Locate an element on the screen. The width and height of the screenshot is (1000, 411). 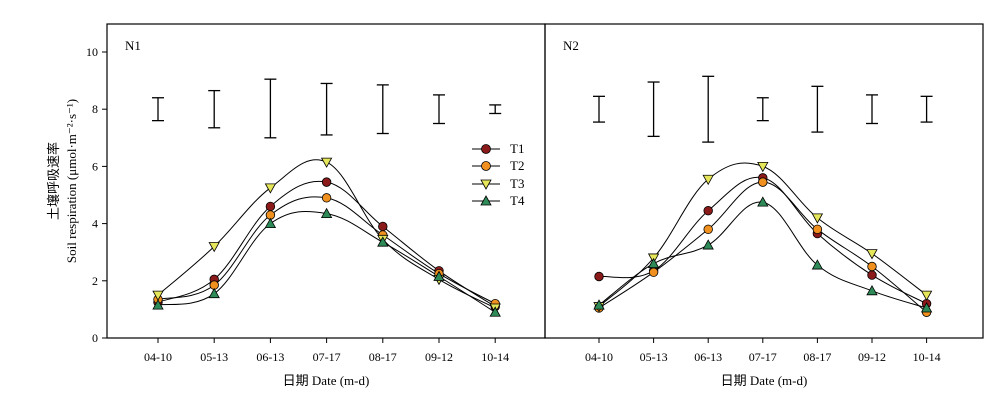
legend-item-t4: T4 is located at coordinates (498, 200).